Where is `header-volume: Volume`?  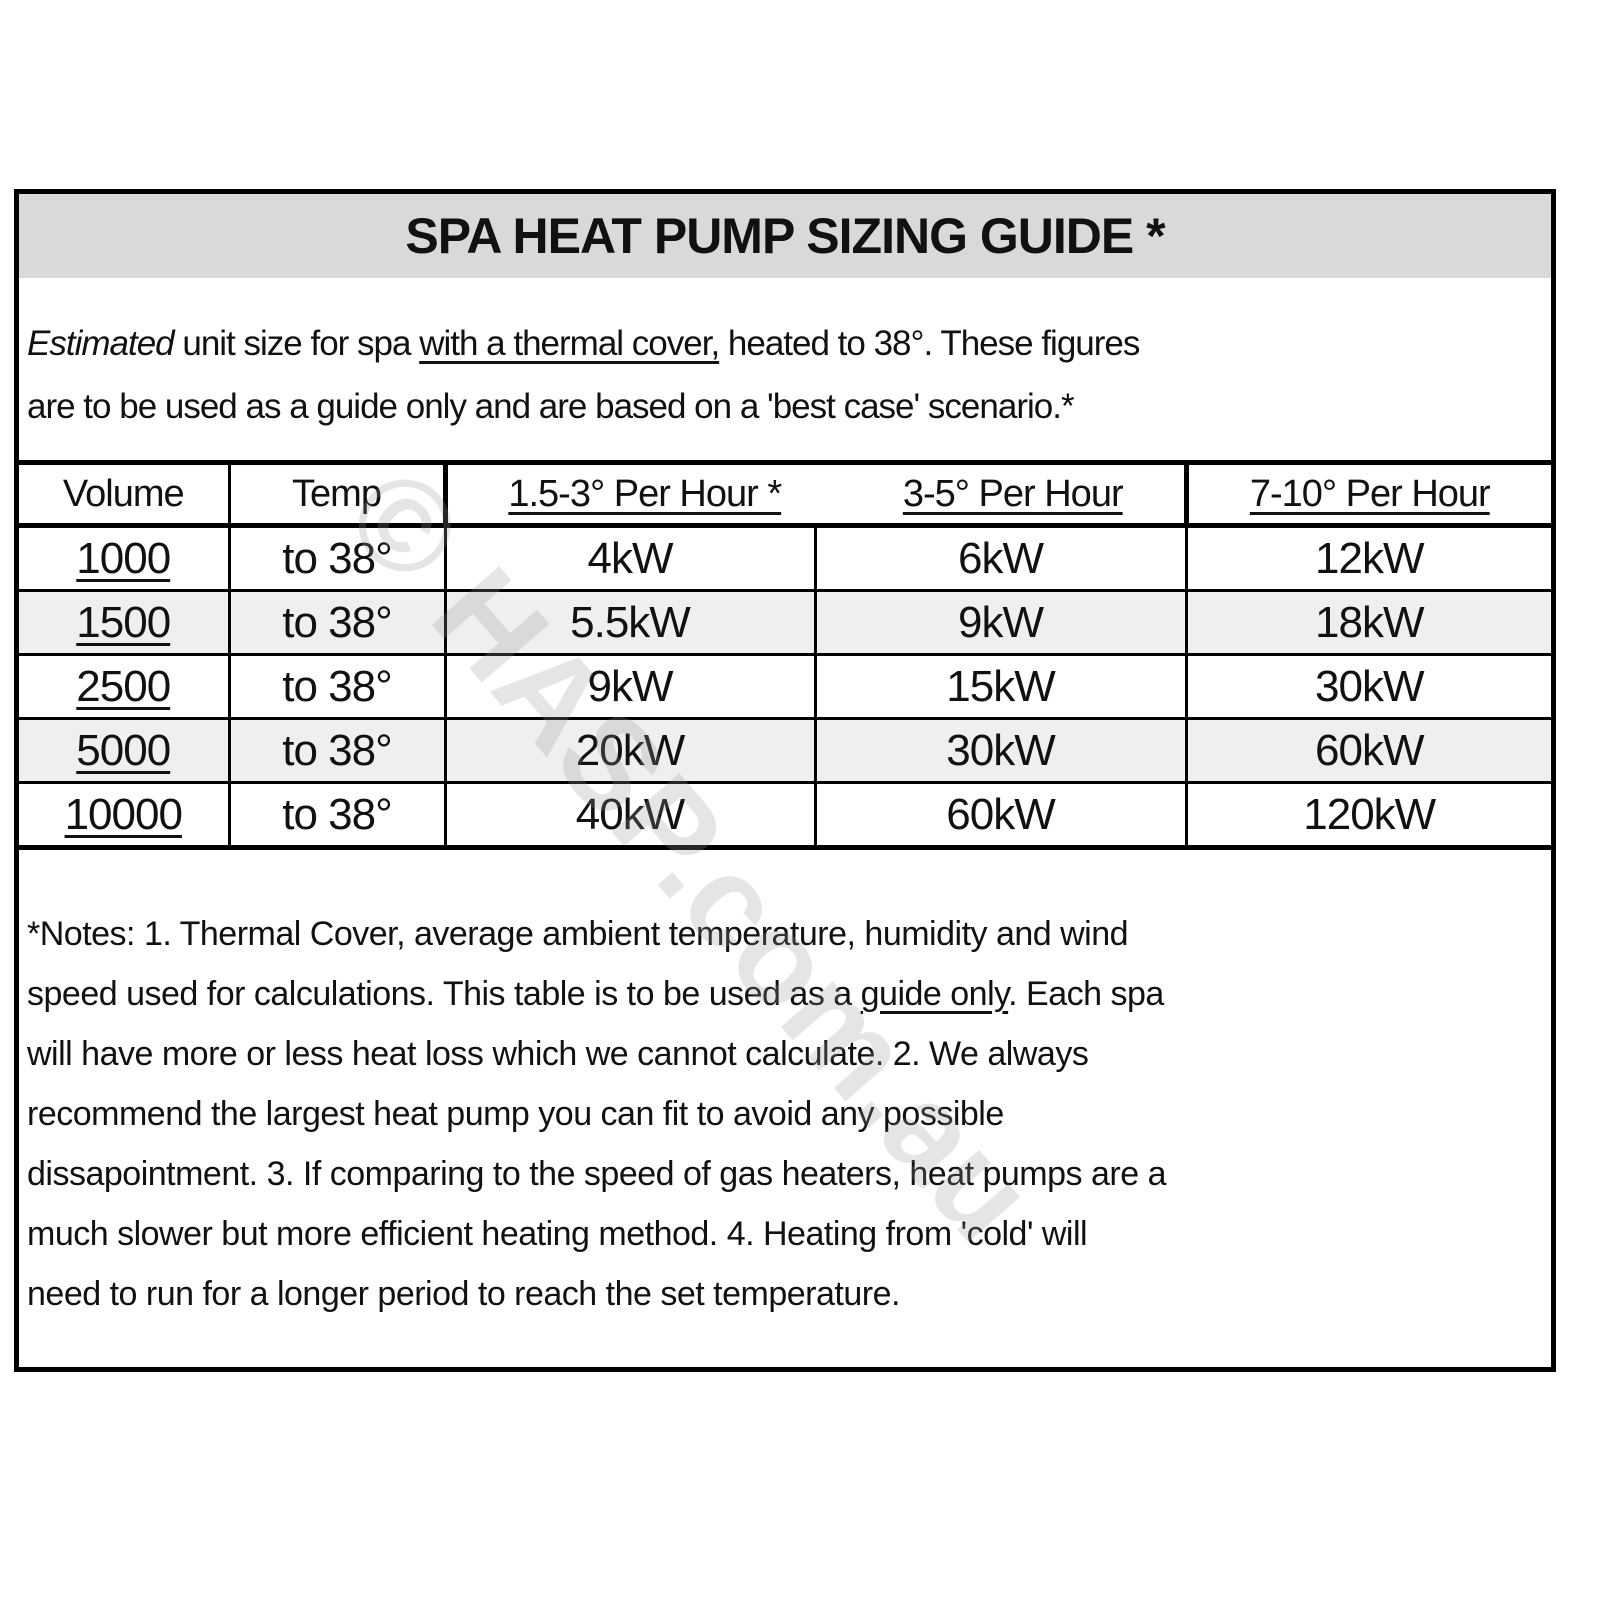
header-volume: Volume is located at coordinates (125, 494).